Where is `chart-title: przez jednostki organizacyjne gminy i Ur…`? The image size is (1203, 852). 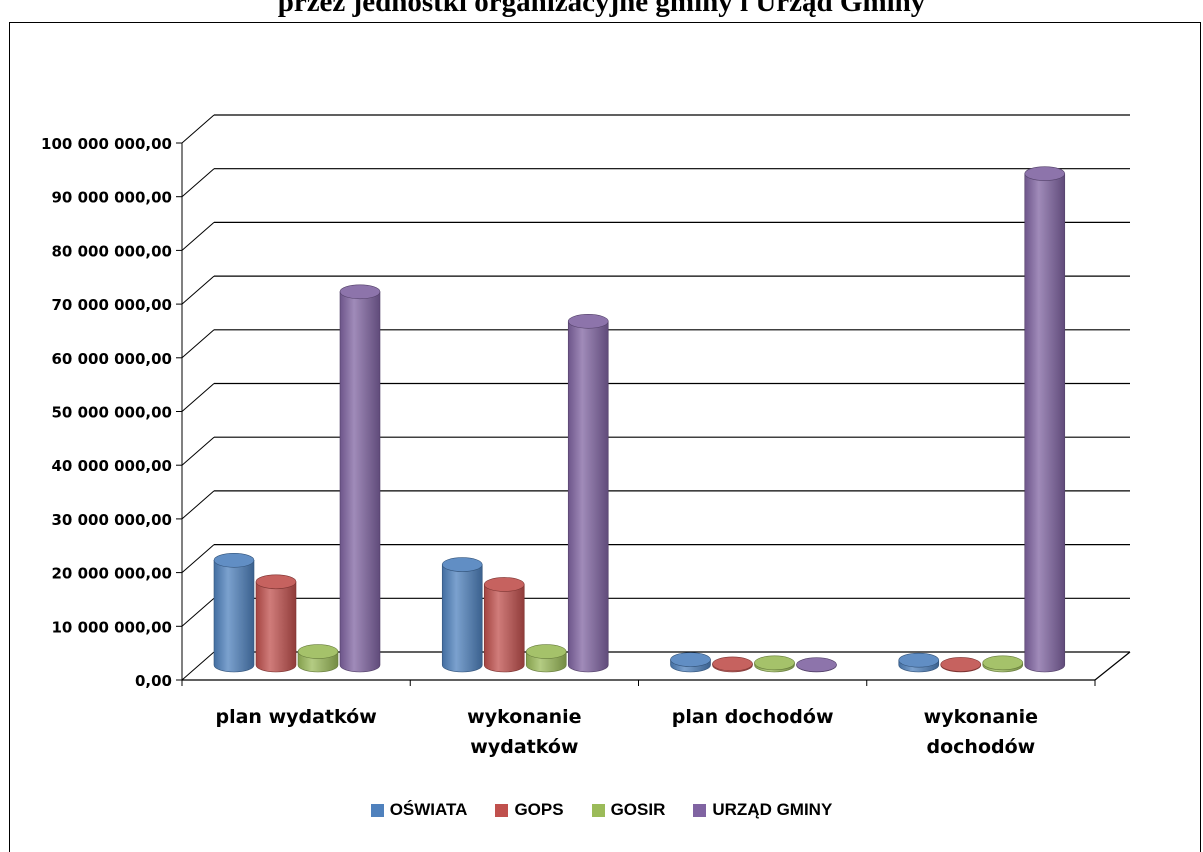 chart-title: przez jednostki organizacyjne gminy i Ur… is located at coordinates (601, 9).